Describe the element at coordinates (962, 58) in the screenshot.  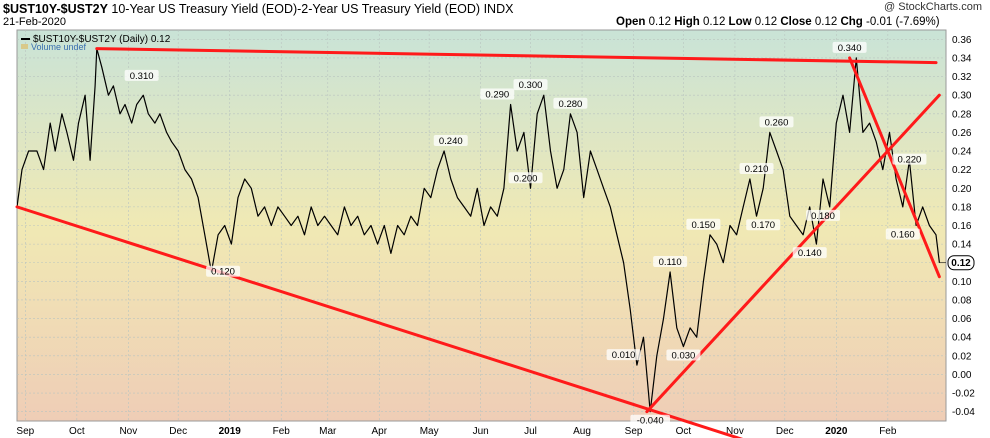
I see `y-tick-label: 0.34` at that location.